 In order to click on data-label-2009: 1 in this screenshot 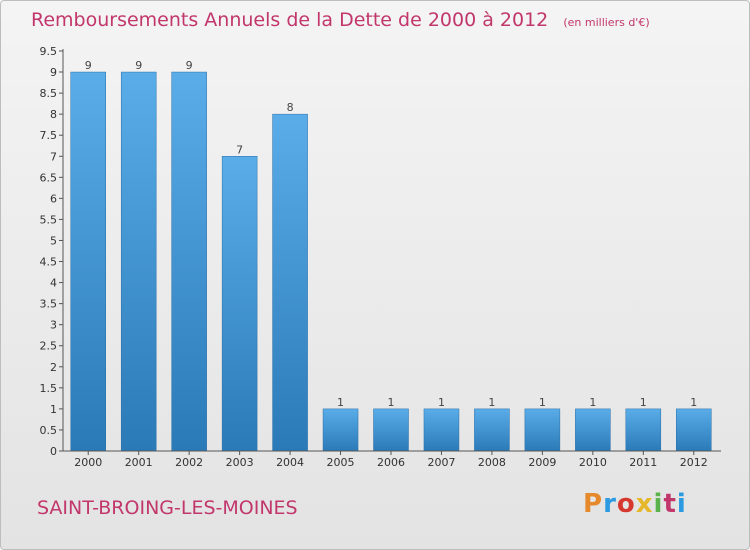, I will do `click(542, 402)`.